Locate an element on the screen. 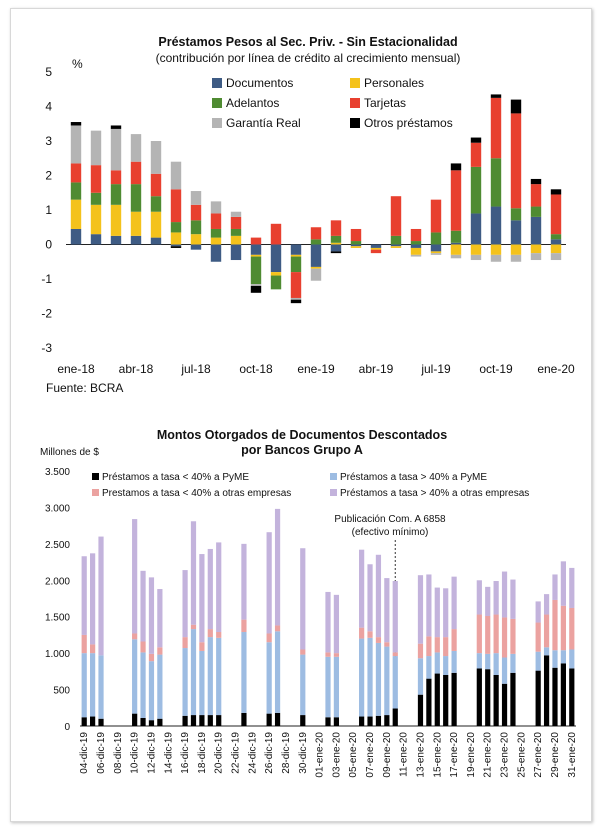 The height and width of the screenshot is (830, 600). x-tick-label: 24-dic-19 is located at coordinates (252, 753).